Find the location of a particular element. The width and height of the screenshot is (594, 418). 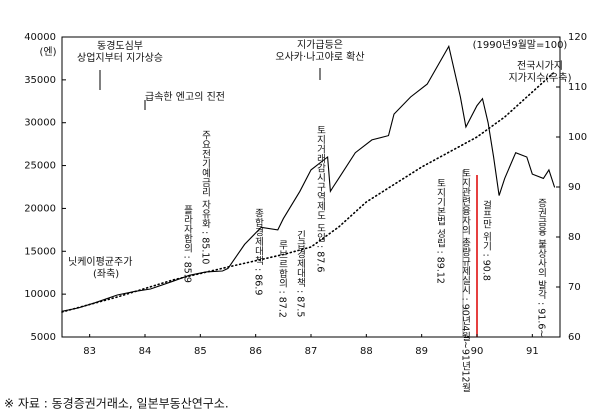

vertical-annotation: 종합경제대책 : 86.9 is located at coordinates (258, 251).